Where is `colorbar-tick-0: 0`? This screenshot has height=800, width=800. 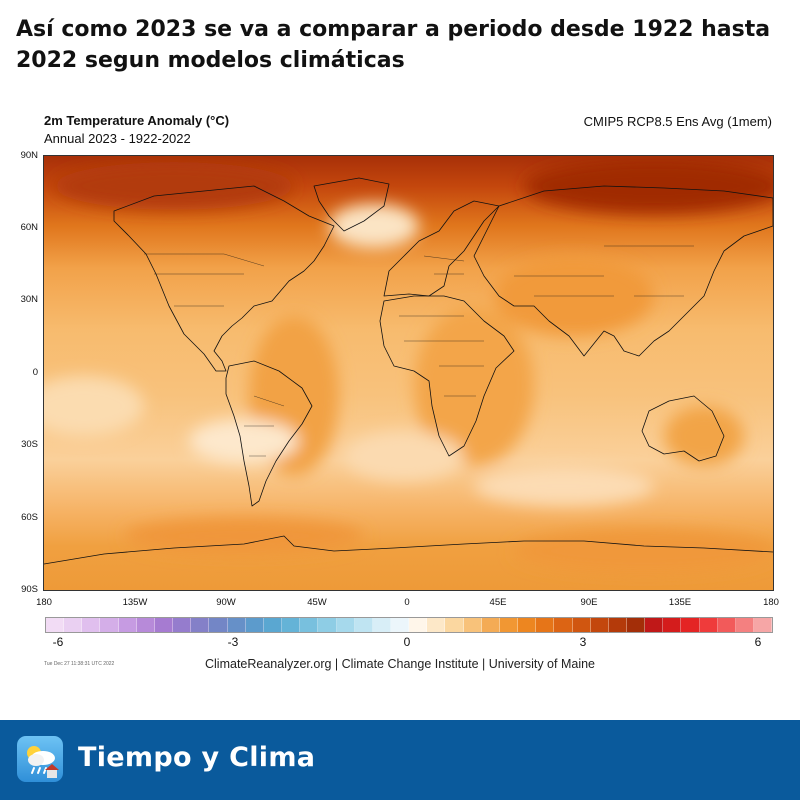
colorbar-tick-0: 0 is located at coordinates (407, 642).